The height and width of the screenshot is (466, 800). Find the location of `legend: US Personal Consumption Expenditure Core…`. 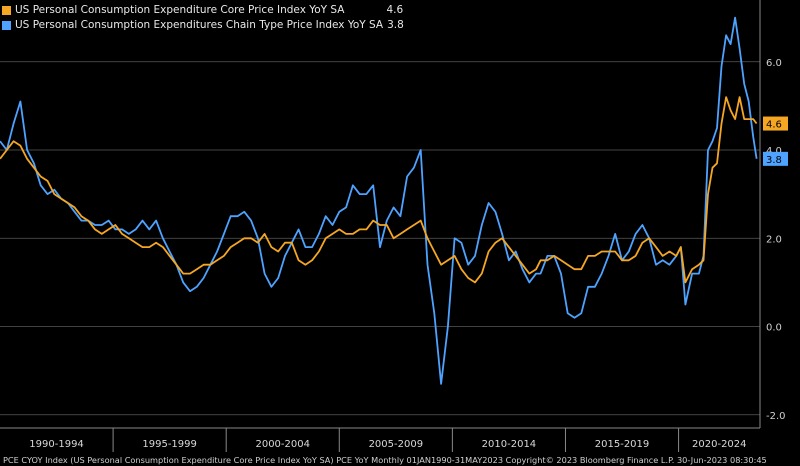

legend: US Personal Consumption Expenditure Core… is located at coordinates (203, 18).